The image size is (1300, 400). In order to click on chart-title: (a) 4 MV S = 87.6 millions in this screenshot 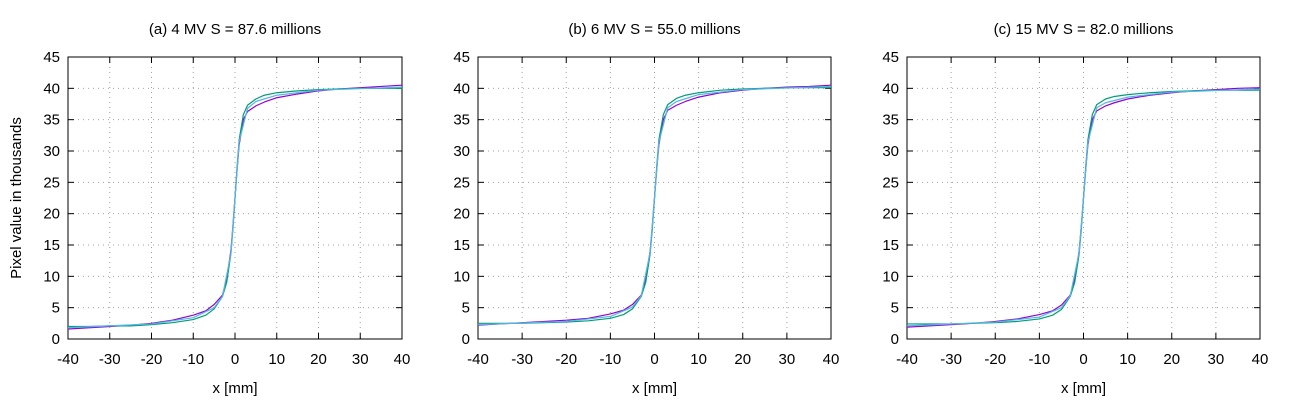, I will do `click(235, 29)`.